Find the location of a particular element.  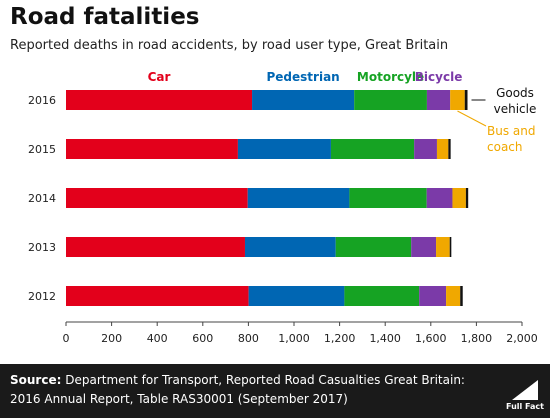

x-tick-label: 600 is located at coordinates (202, 338).